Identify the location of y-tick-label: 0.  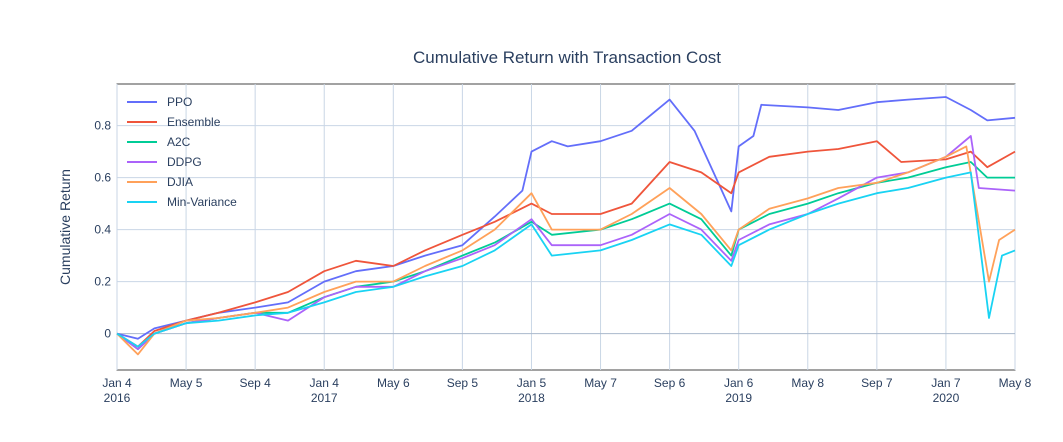
(107, 334).